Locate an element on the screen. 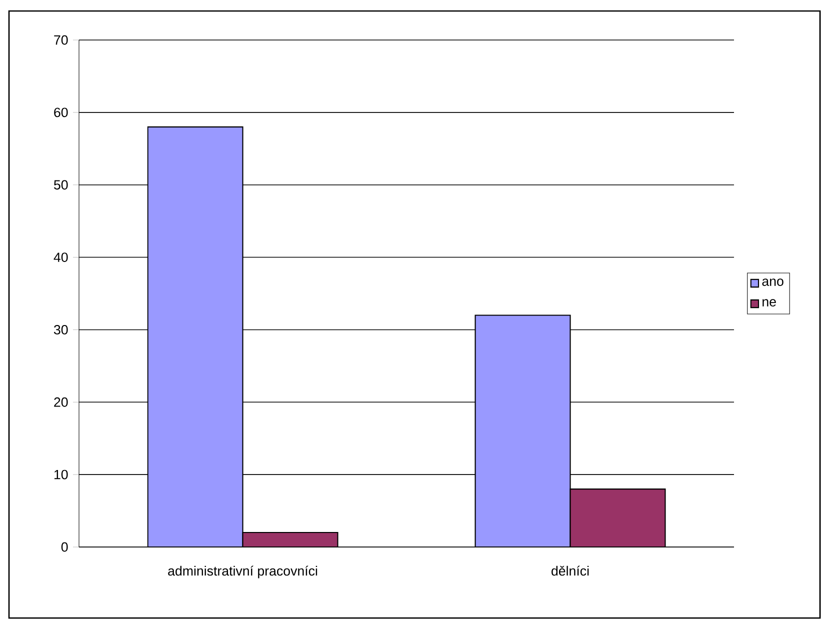 The height and width of the screenshot is (619, 821). y-tick-label: 60 is located at coordinates (61, 113).